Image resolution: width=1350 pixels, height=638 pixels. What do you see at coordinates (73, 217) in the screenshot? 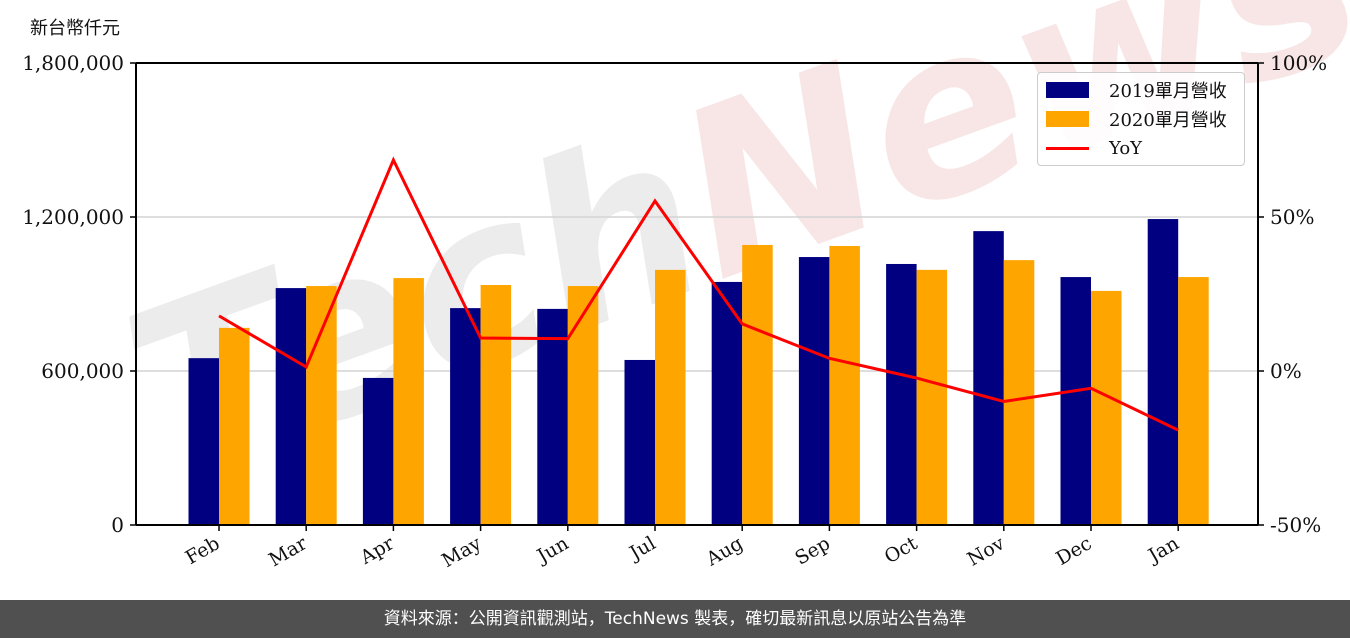
I see `y-tick-label: 1,200,000` at bounding box center [73, 217].